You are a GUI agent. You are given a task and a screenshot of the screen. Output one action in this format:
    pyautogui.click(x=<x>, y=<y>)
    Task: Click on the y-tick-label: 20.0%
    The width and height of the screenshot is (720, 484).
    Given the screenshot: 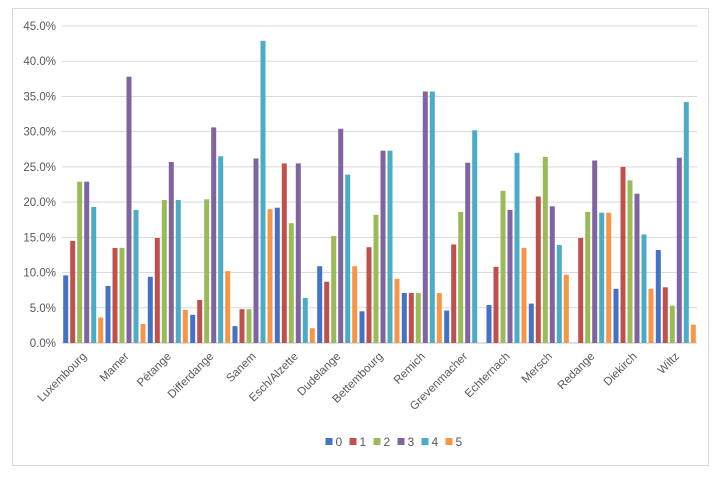 What is the action you would take?
    pyautogui.click(x=39, y=203)
    